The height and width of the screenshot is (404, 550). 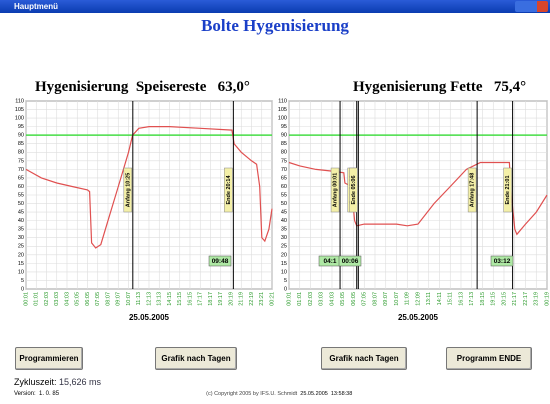 I want to click on y-tick-label: 10, so click(x=21, y=272).